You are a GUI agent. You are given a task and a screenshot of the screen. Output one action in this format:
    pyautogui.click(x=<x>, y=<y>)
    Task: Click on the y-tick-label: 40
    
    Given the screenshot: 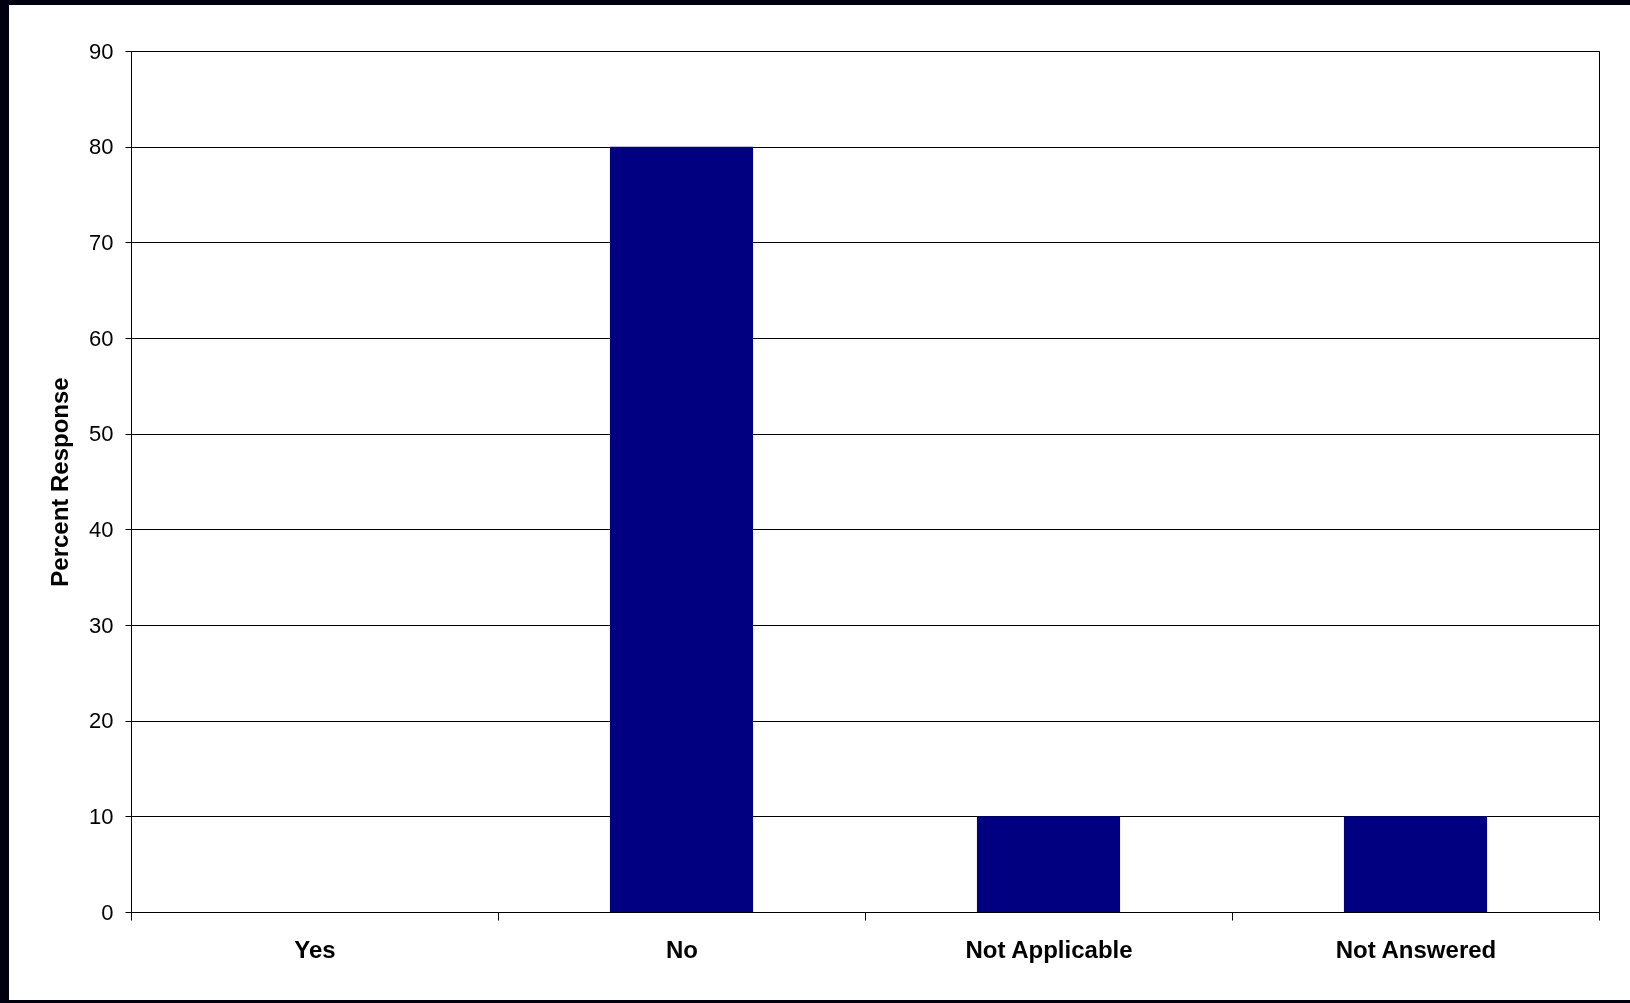 What is the action you would take?
    pyautogui.click(x=101, y=529)
    